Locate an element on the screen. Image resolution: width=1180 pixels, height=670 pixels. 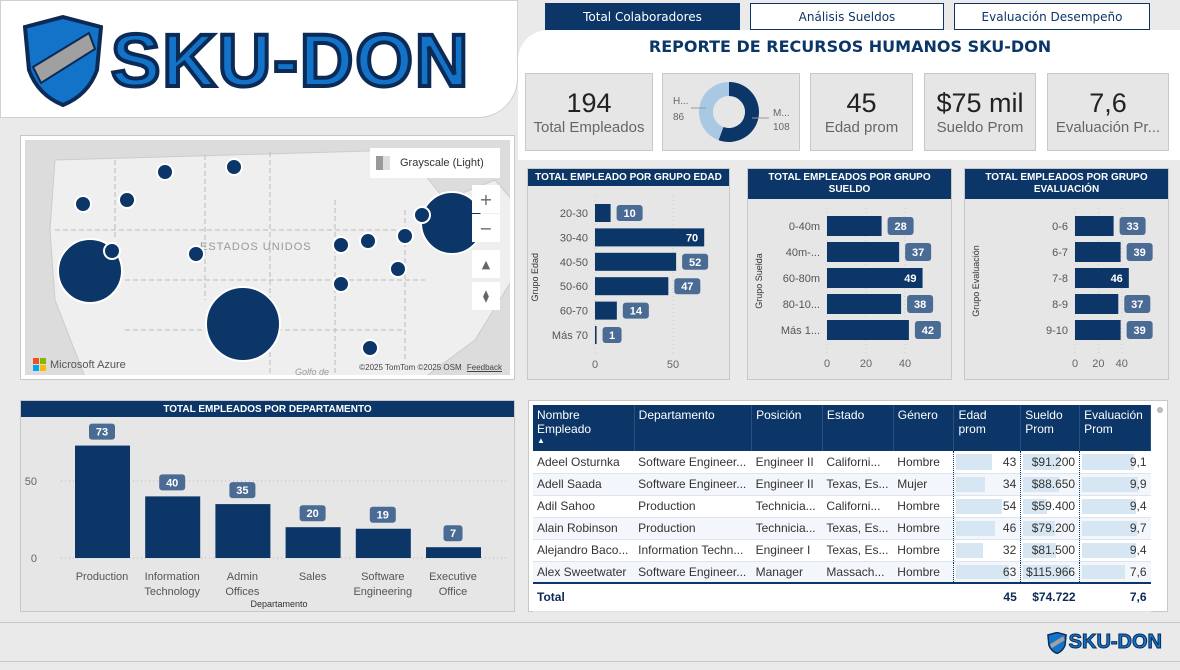
category-label-line: Engineering is located at coordinates (382, 592).